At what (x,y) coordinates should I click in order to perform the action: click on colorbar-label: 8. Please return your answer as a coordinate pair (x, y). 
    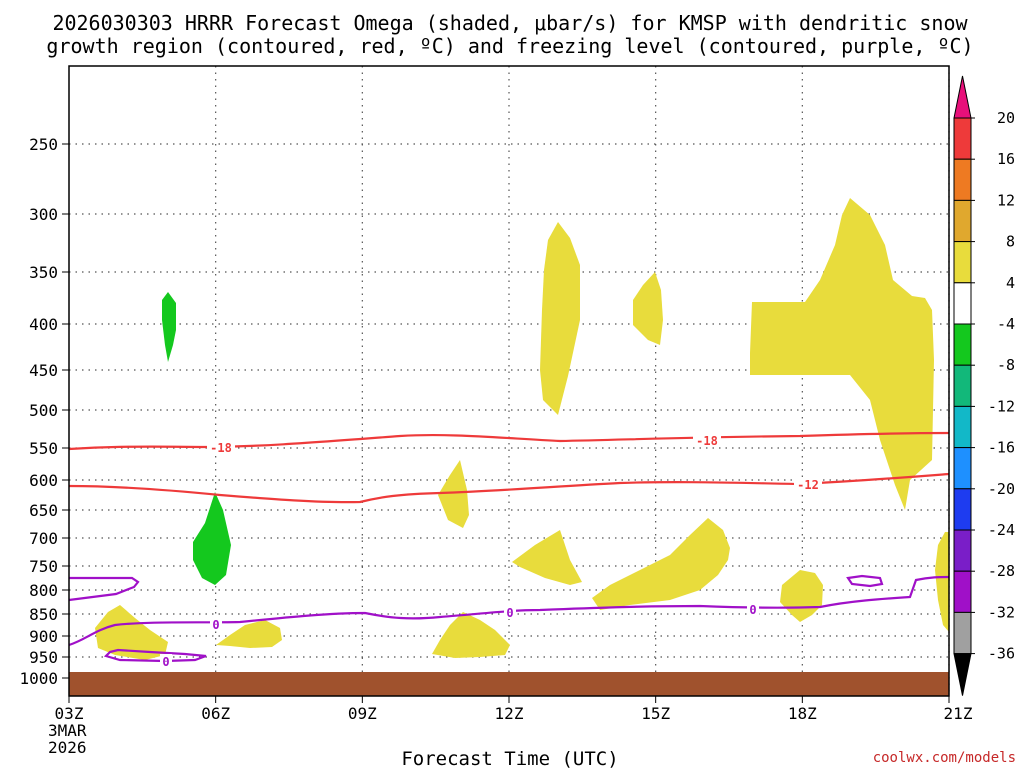
    Looking at the image, I should click on (1010, 242).